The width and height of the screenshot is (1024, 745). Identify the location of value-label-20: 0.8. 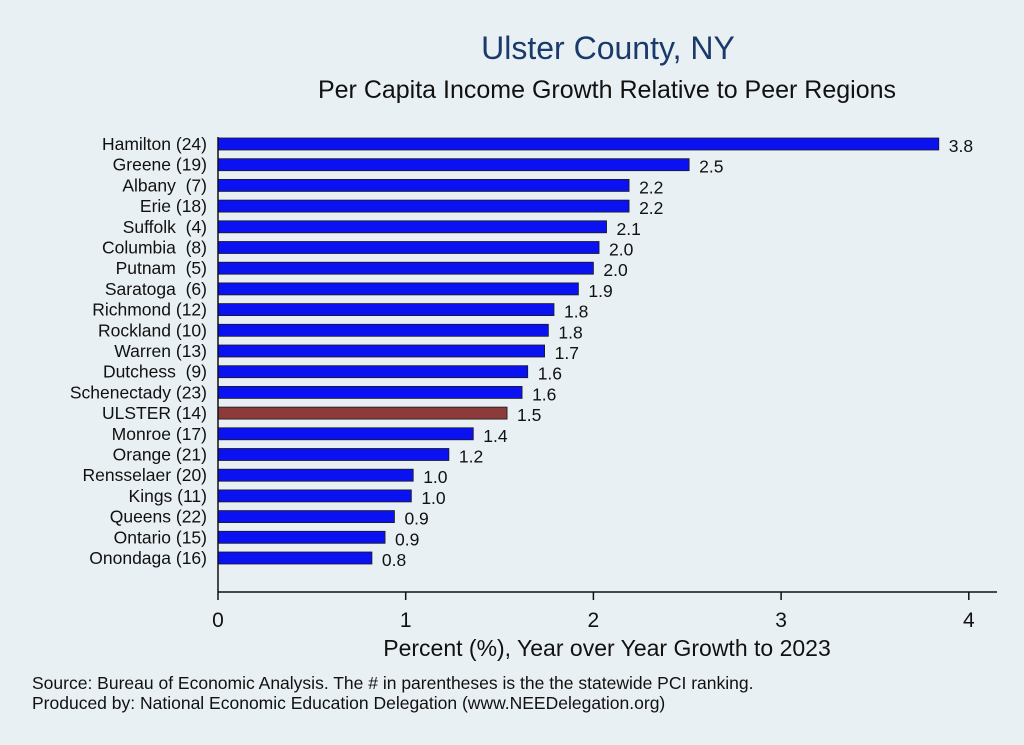
(394, 560).